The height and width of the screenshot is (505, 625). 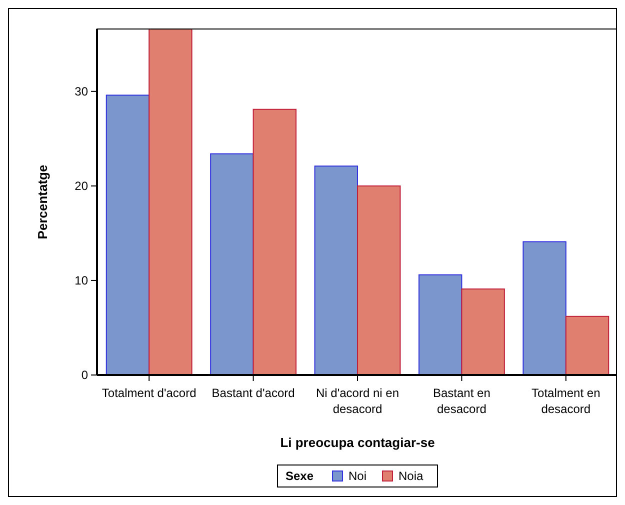 What do you see at coordinates (357, 442) in the screenshot?
I see `x-axis-title: Li preocupa contagiar-se` at bounding box center [357, 442].